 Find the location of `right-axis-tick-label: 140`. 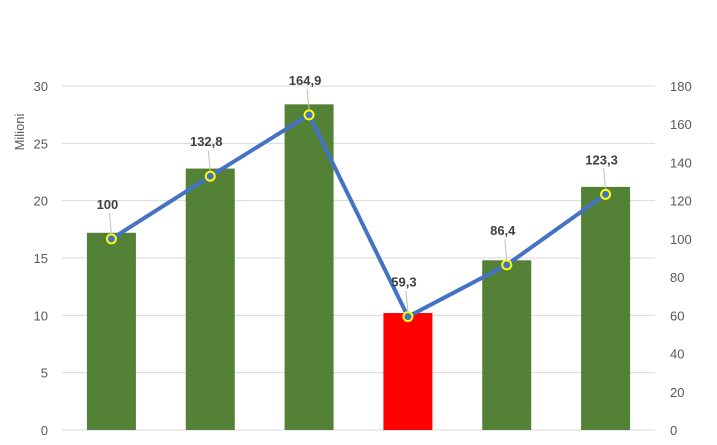

right-axis-tick-label: 140 is located at coordinates (681, 162).